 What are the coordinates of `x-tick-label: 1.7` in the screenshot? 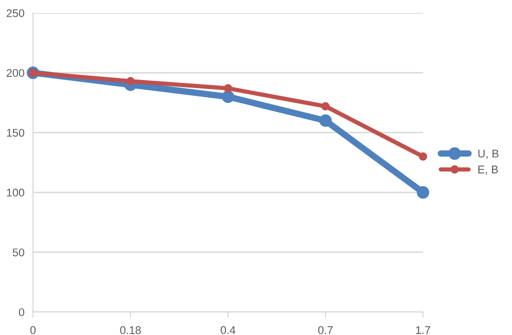 It's located at (423, 330).